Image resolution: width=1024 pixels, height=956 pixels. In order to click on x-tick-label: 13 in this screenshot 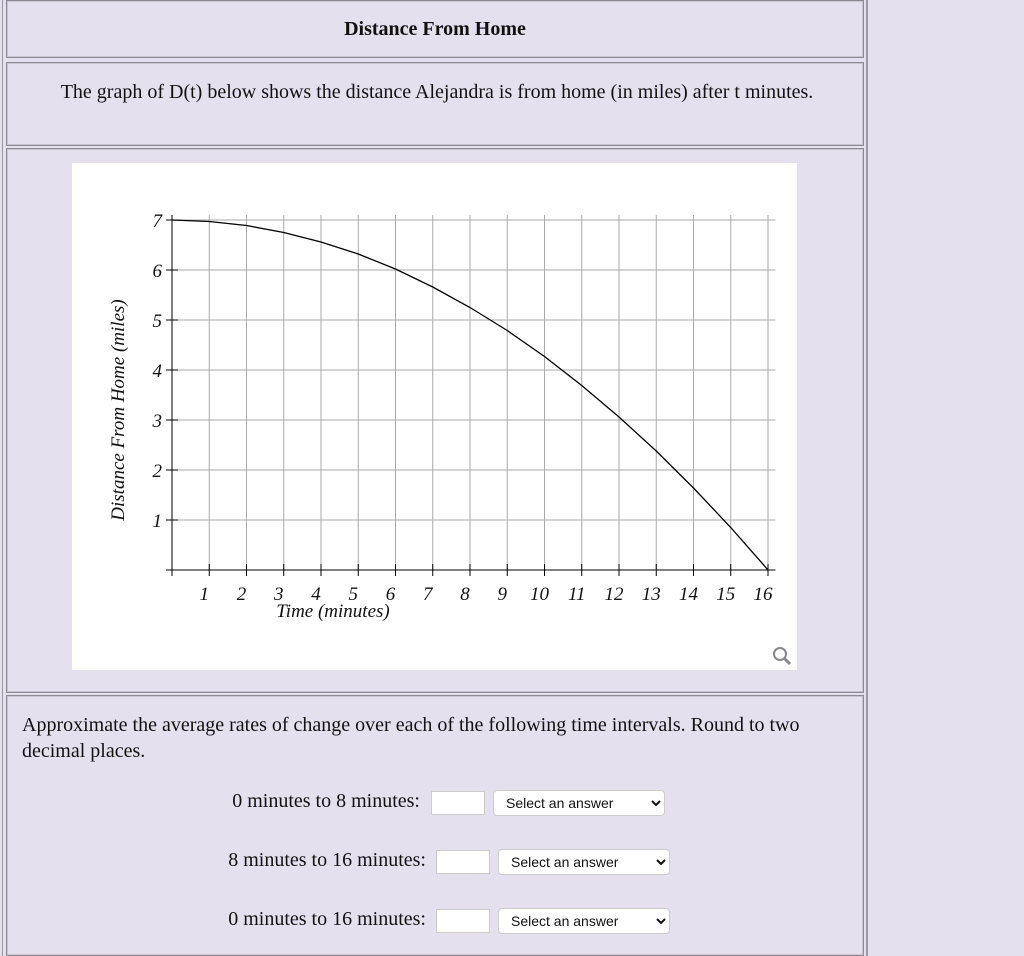, I will do `click(651, 594)`.